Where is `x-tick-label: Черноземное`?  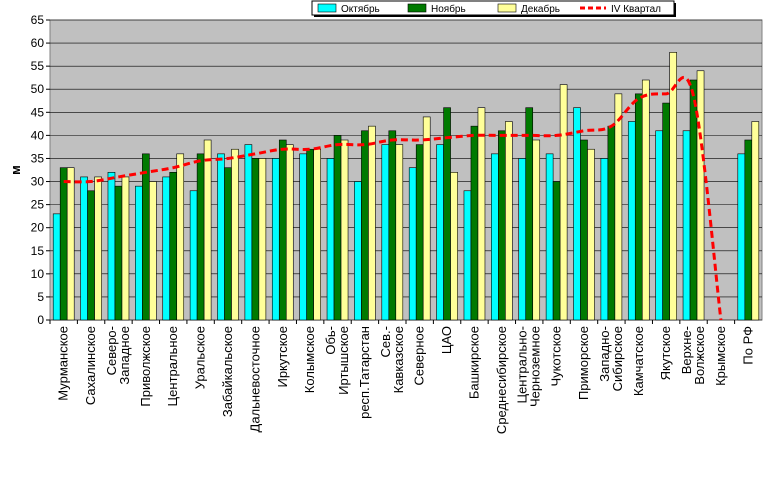
x-tick-label: Черноземное is located at coordinates (535, 366).